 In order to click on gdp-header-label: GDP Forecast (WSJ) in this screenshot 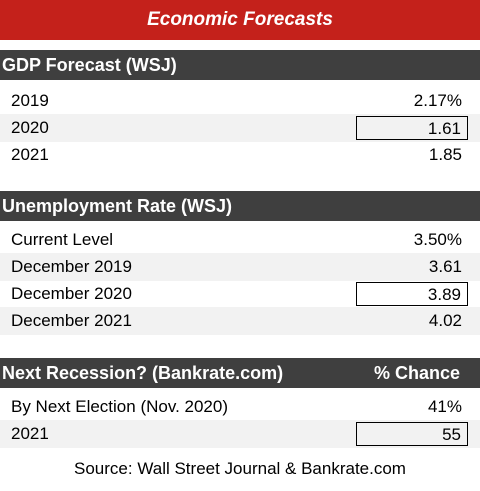, I will do `click(89, 64)`.